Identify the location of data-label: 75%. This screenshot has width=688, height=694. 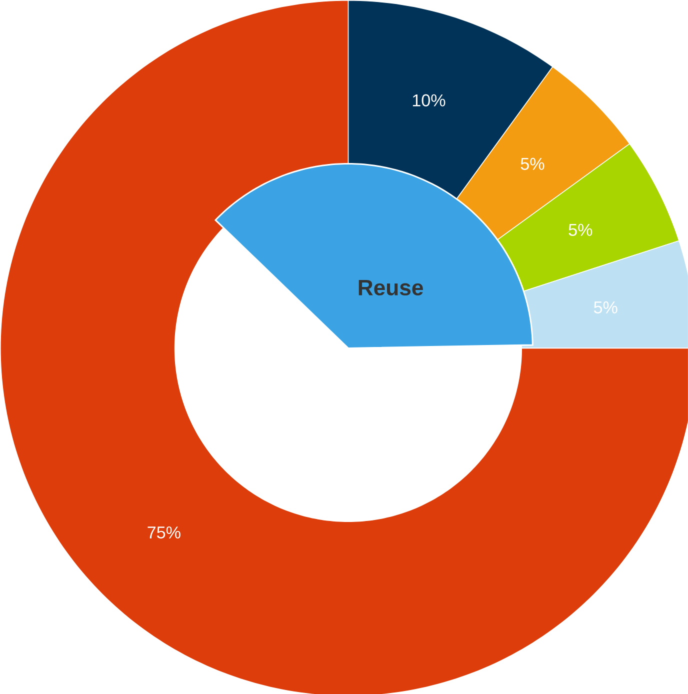
(164, 532).